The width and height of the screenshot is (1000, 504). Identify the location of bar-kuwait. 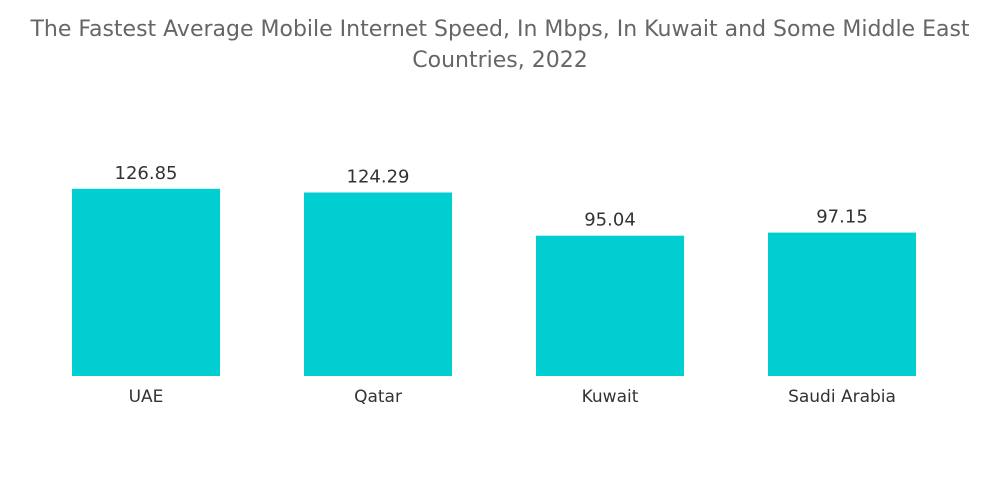
(610, 305).